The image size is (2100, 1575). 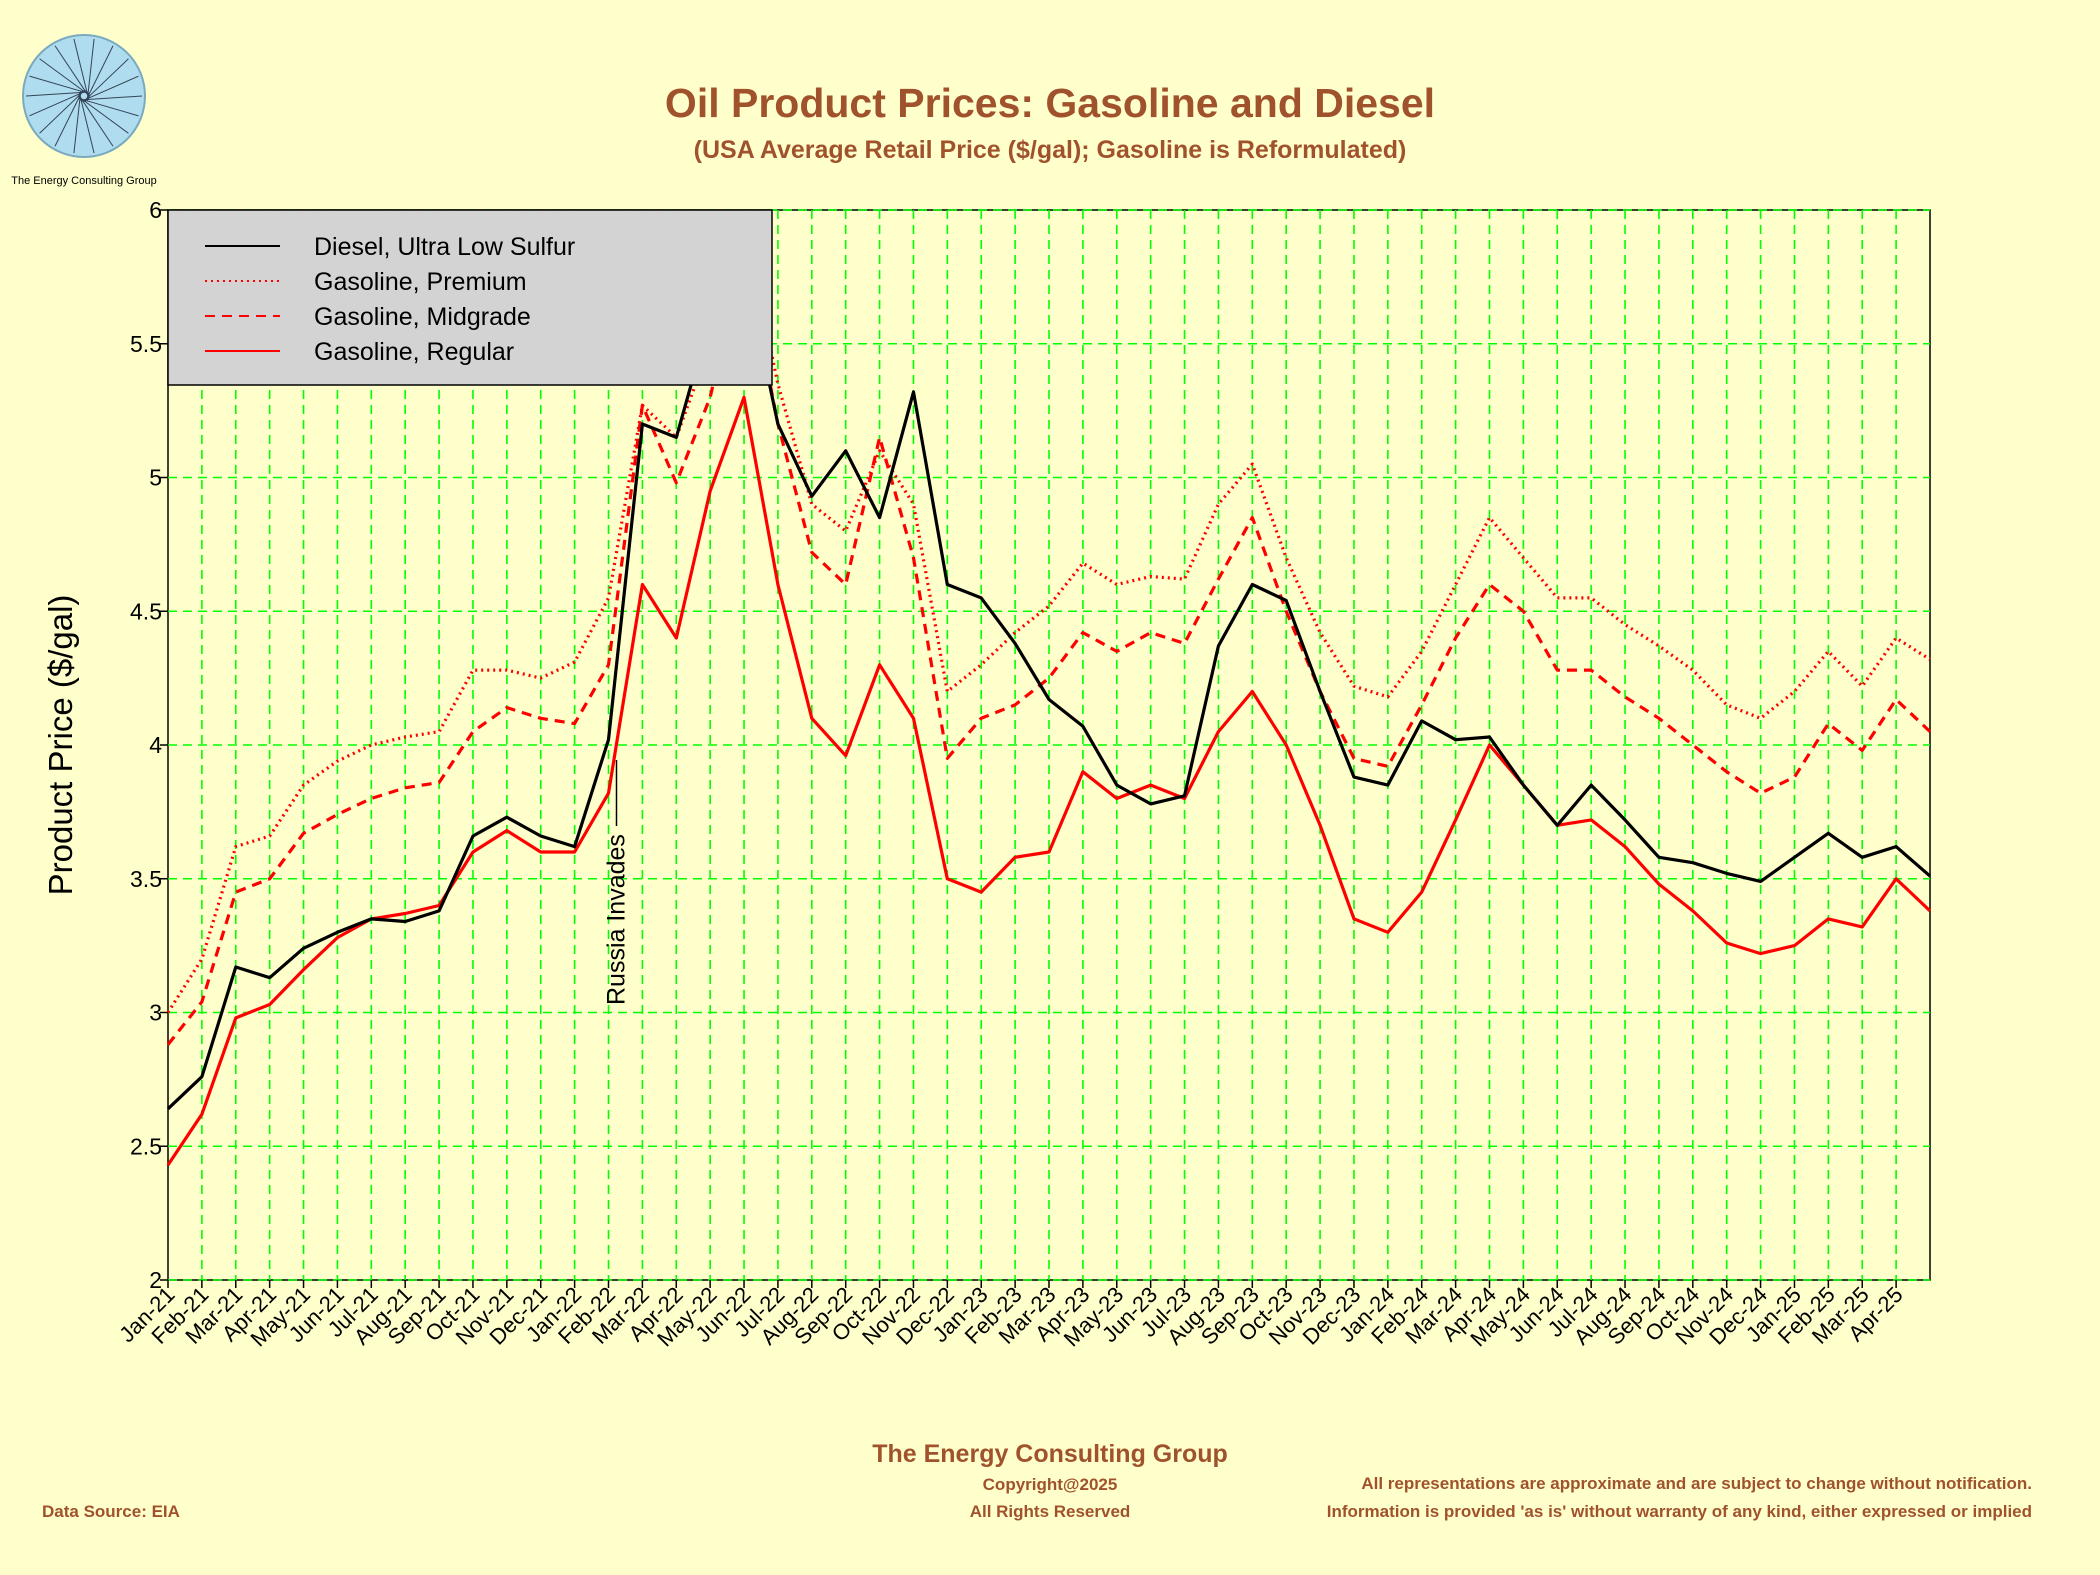 I want to click on annotation-russia-invades: Russia Invades, so click(x=617, y=919).